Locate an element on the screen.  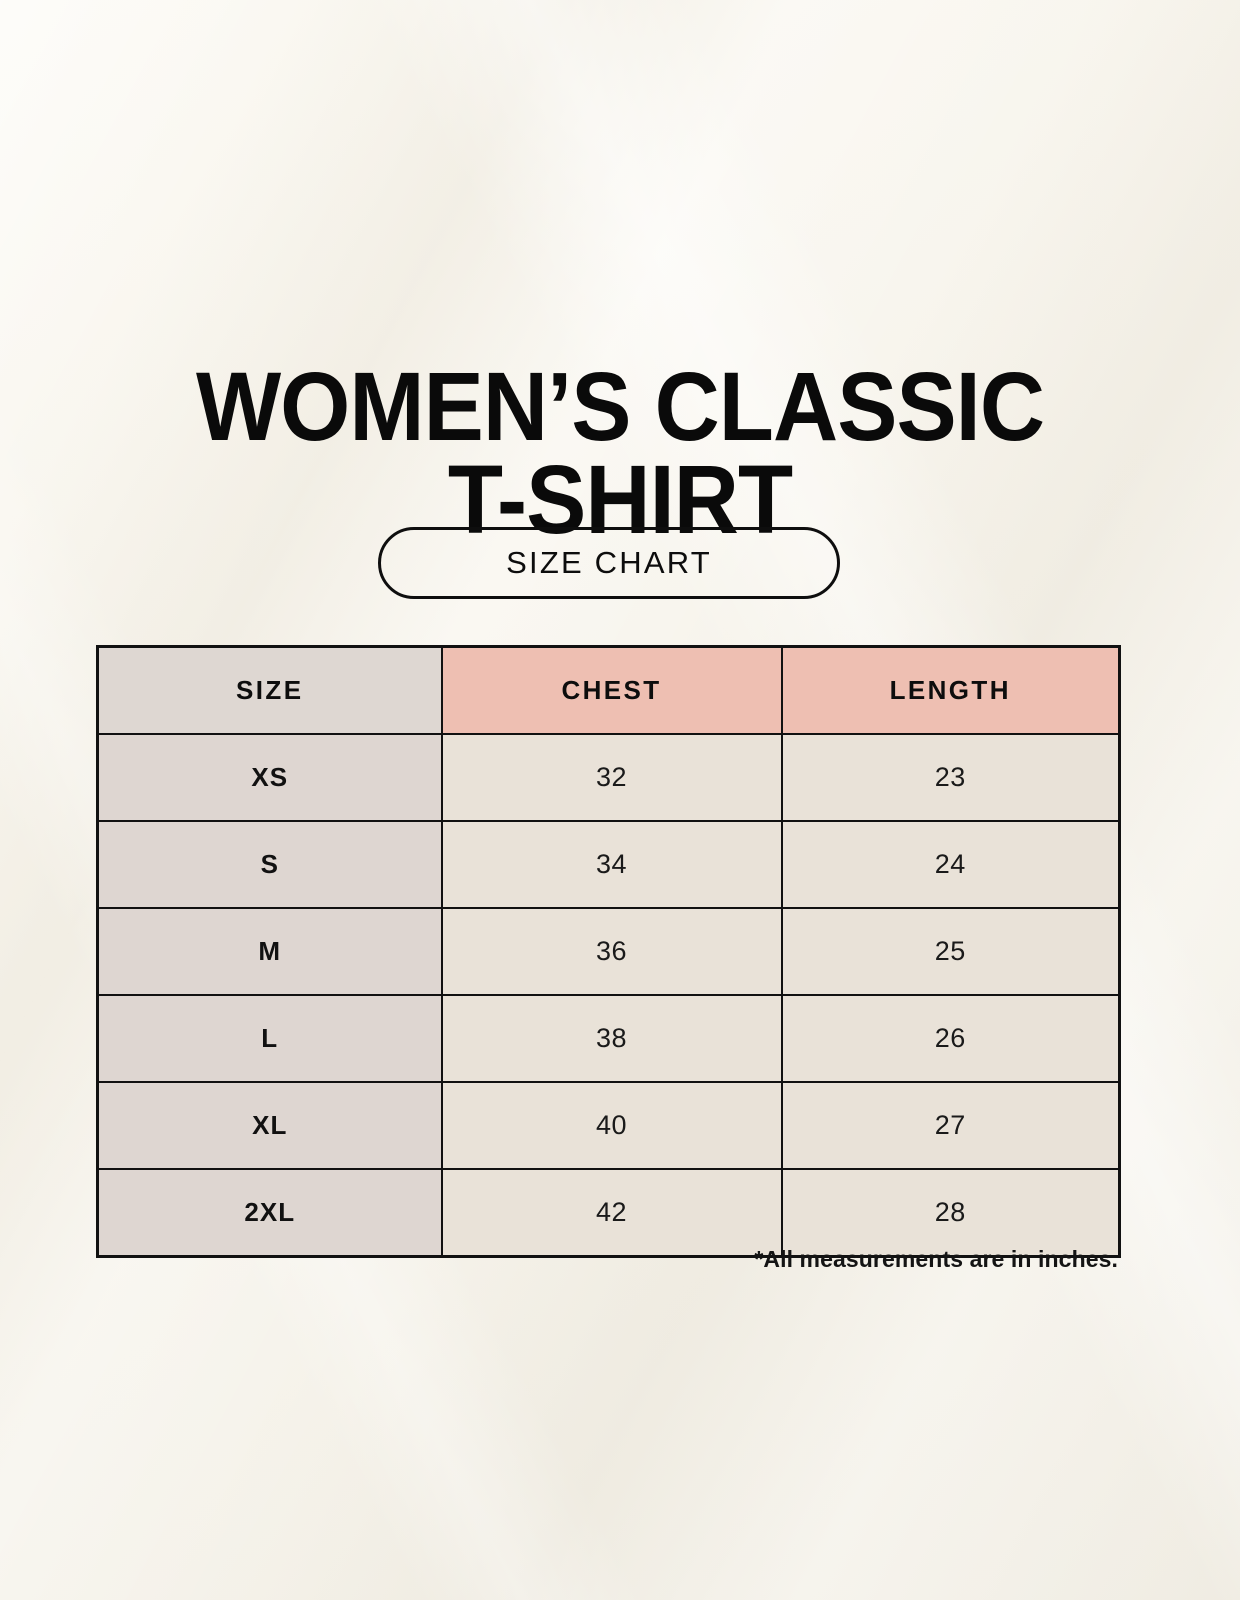
table-row: 2XL 42 28 is located at coordinates (608, 1213).